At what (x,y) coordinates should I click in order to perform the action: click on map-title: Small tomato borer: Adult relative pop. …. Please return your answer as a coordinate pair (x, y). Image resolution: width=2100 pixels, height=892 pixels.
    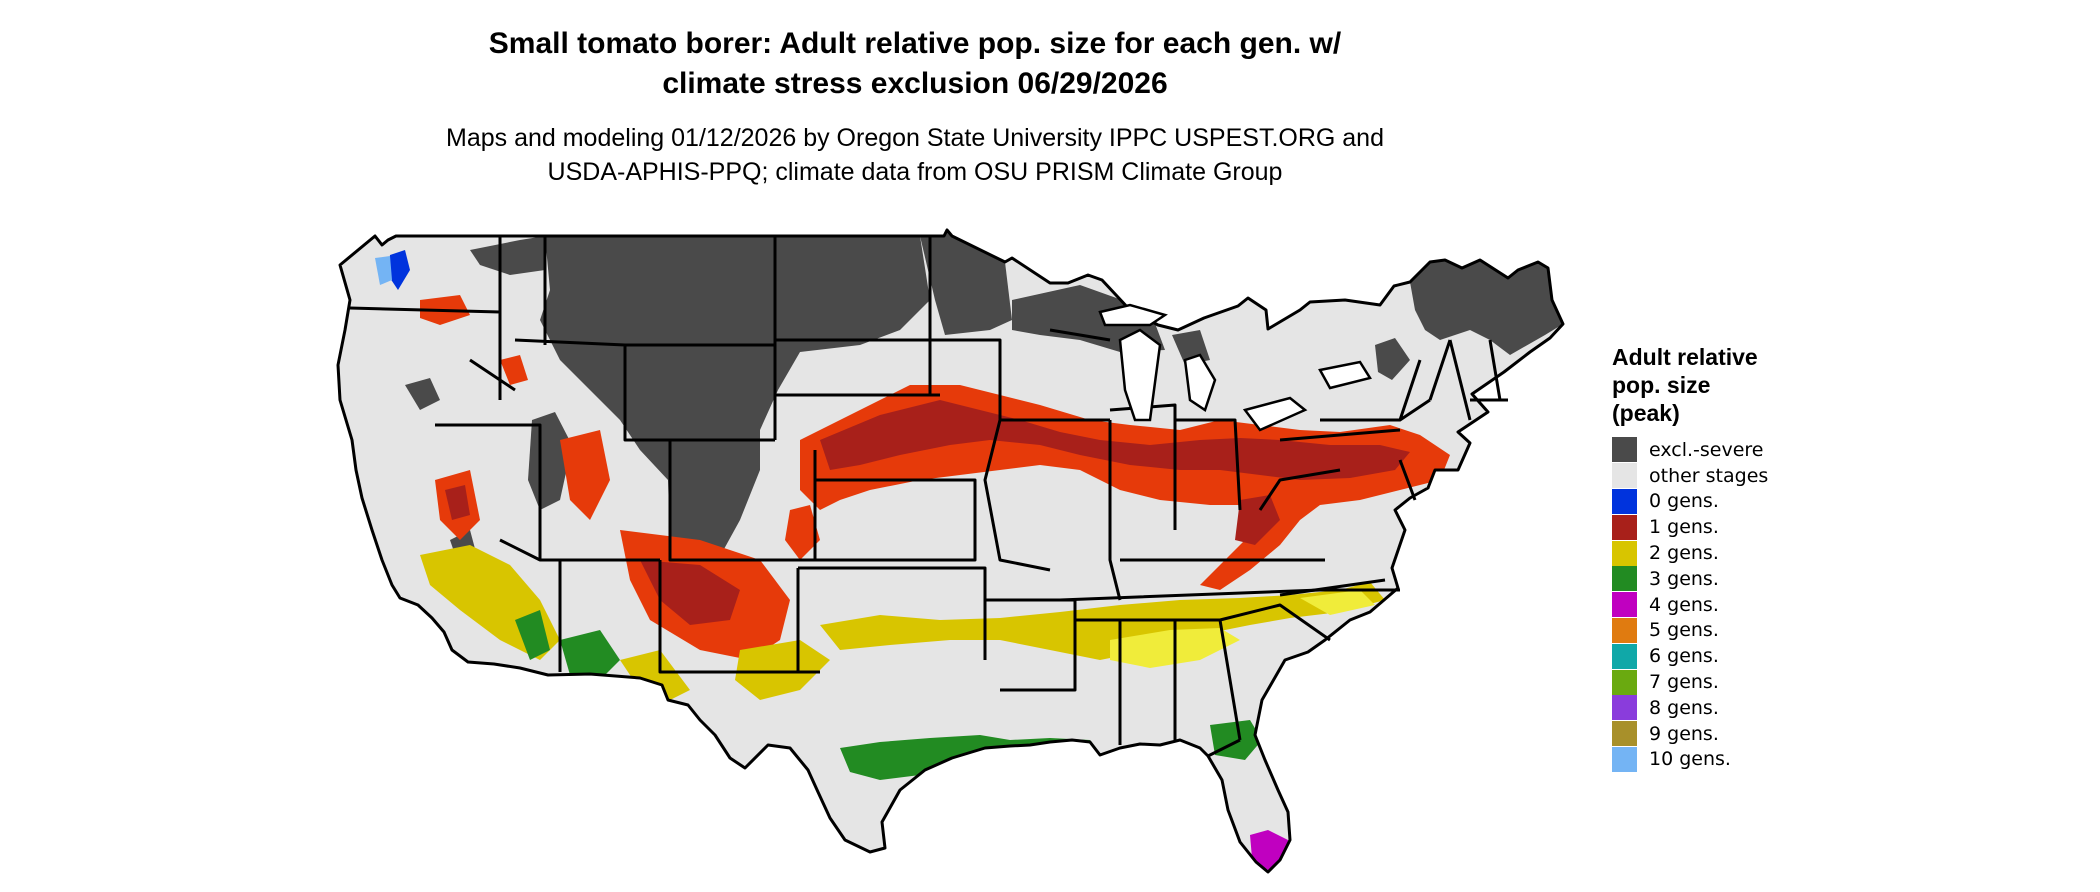
    Looking at the image, I should click on (915, 64).